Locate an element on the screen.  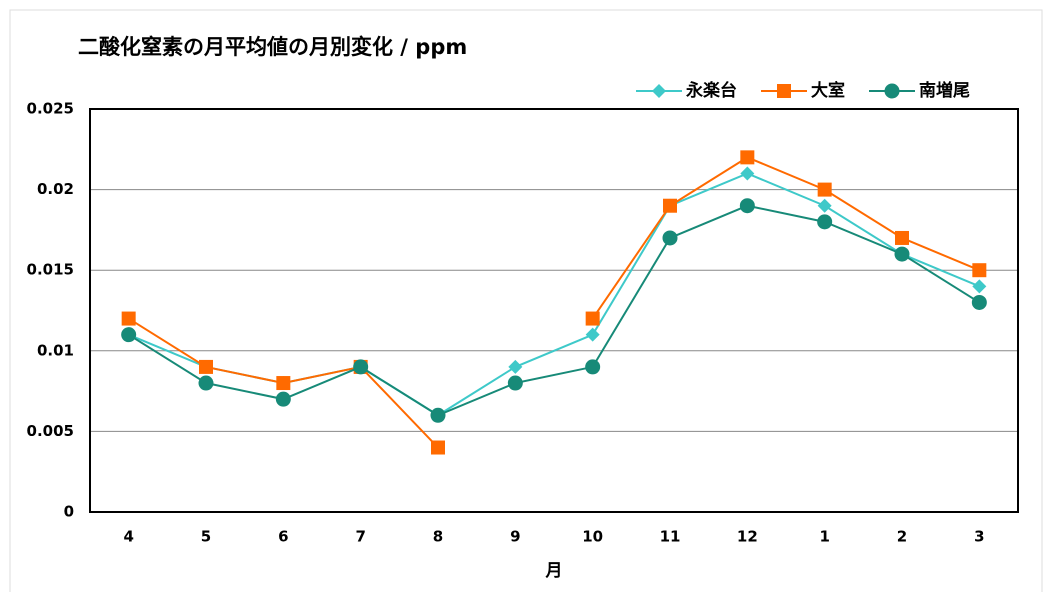
x-tick-label: 4 is located at coordinates (128, 537).